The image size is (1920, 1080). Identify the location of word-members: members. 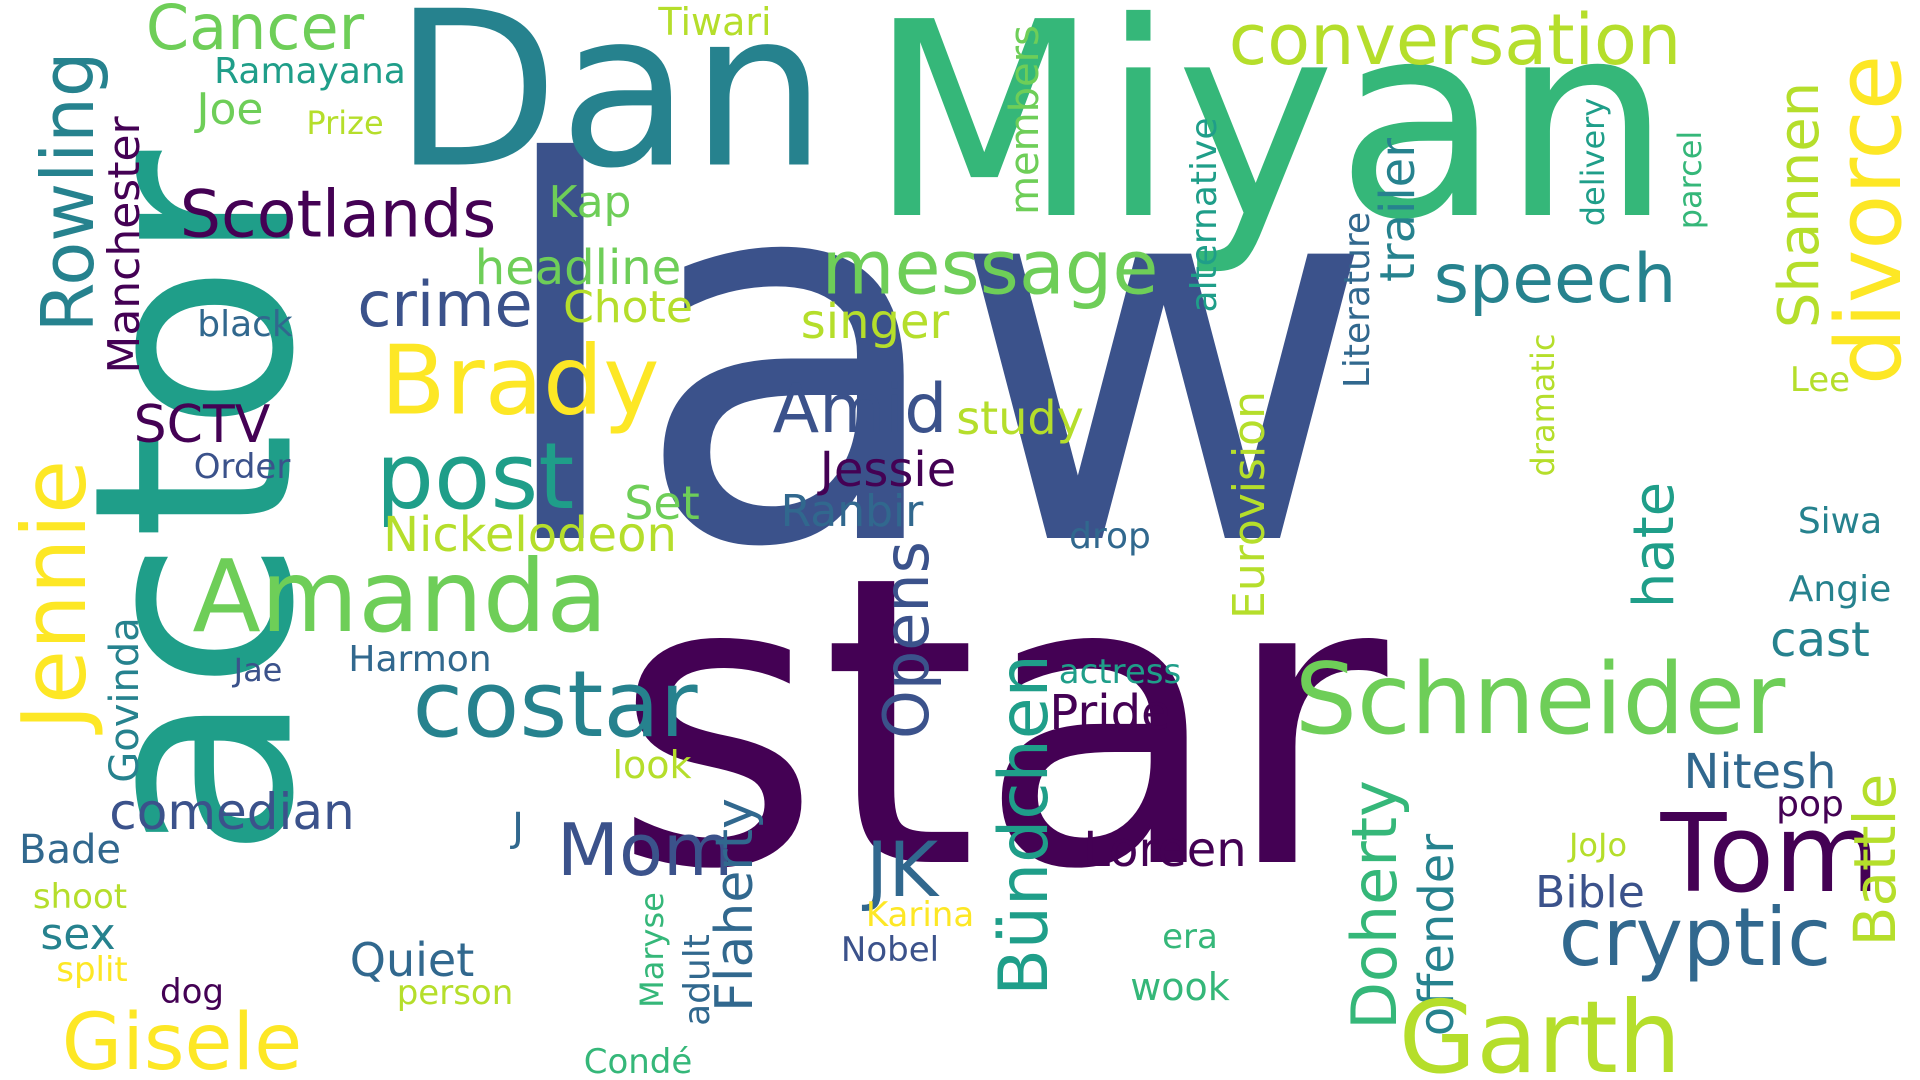
(1025, 120).